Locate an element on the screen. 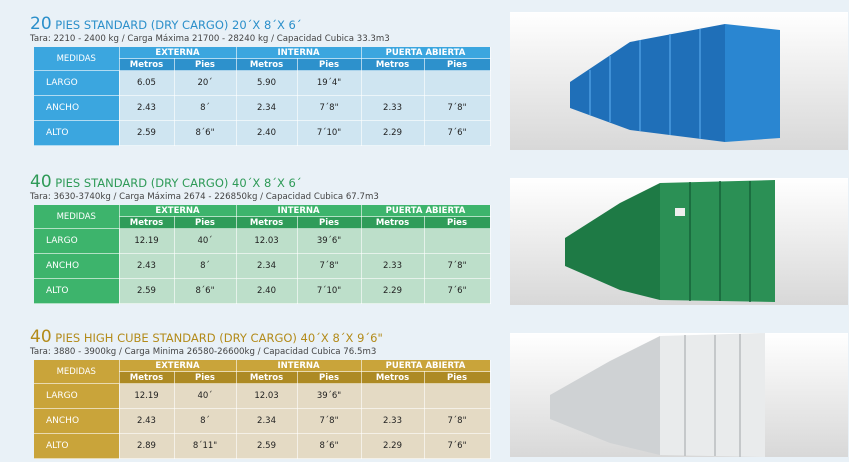 The image size is (849, 462). data-row: LARGO 12.19 40´ 12.03 39´6" is located at coordinates (262, 396).